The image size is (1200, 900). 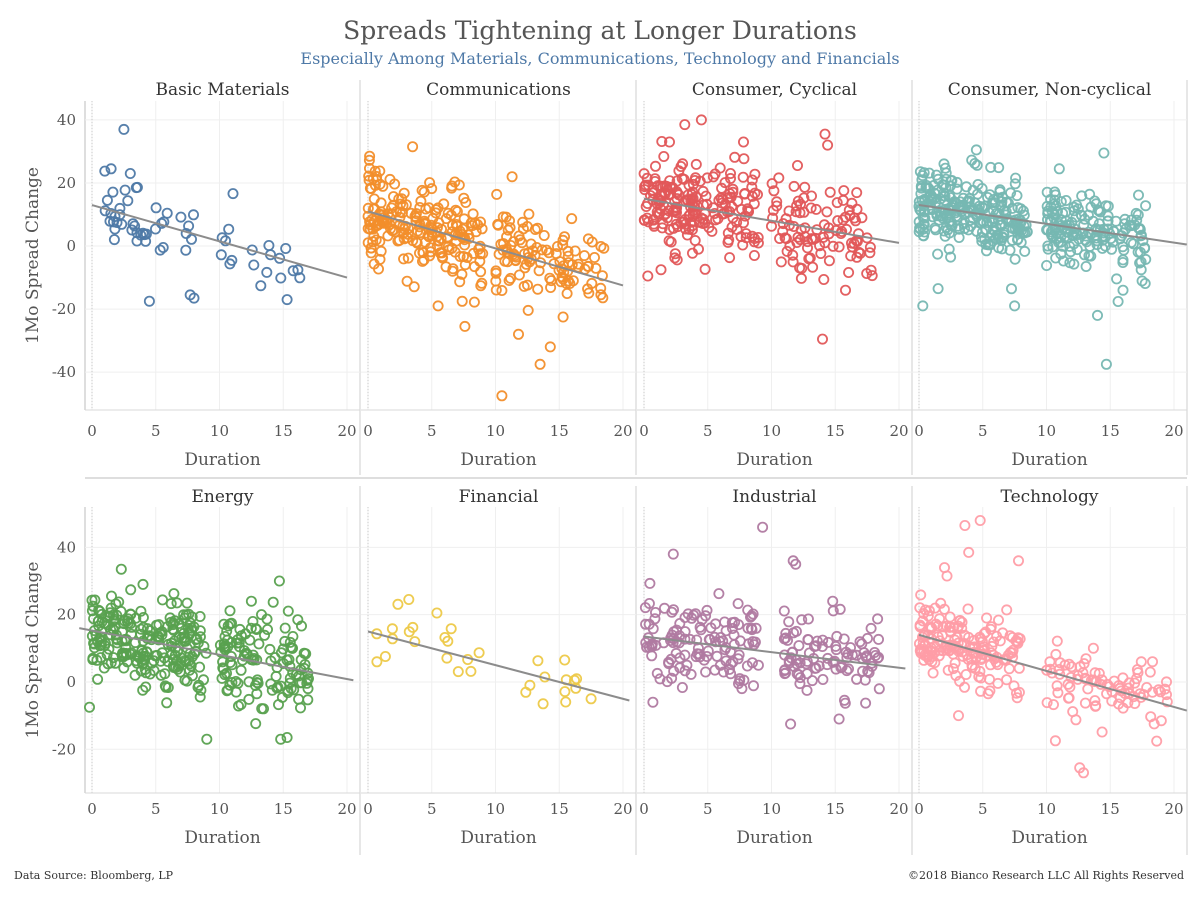 What do you see at coordinates (1050, 497) in the screenshot?
I see `panel-title: Technology` at bounding box center [1050, 497].